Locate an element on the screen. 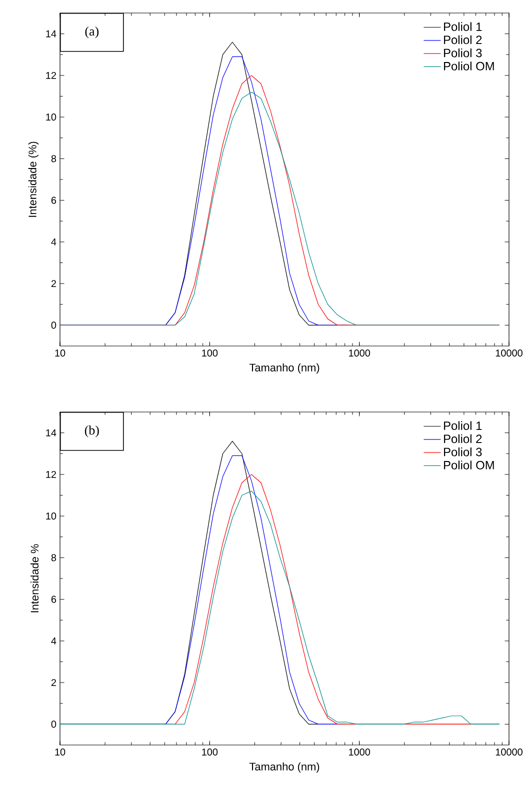 This screenshot has width=529, height=795. y-axis-title: Intensidade % is located at coordinates (34, 578).